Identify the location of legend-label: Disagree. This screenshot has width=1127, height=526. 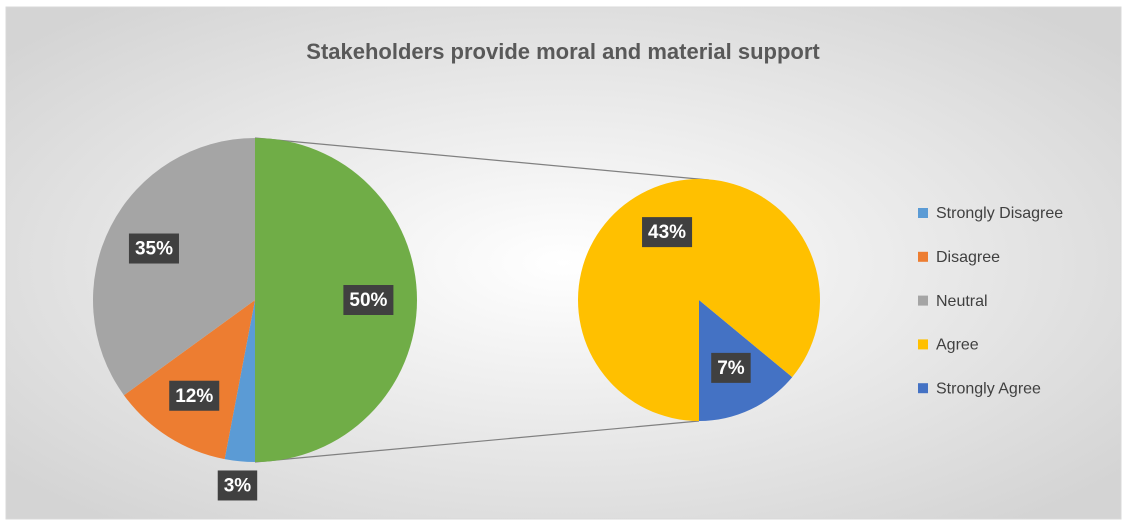
(968, 257).